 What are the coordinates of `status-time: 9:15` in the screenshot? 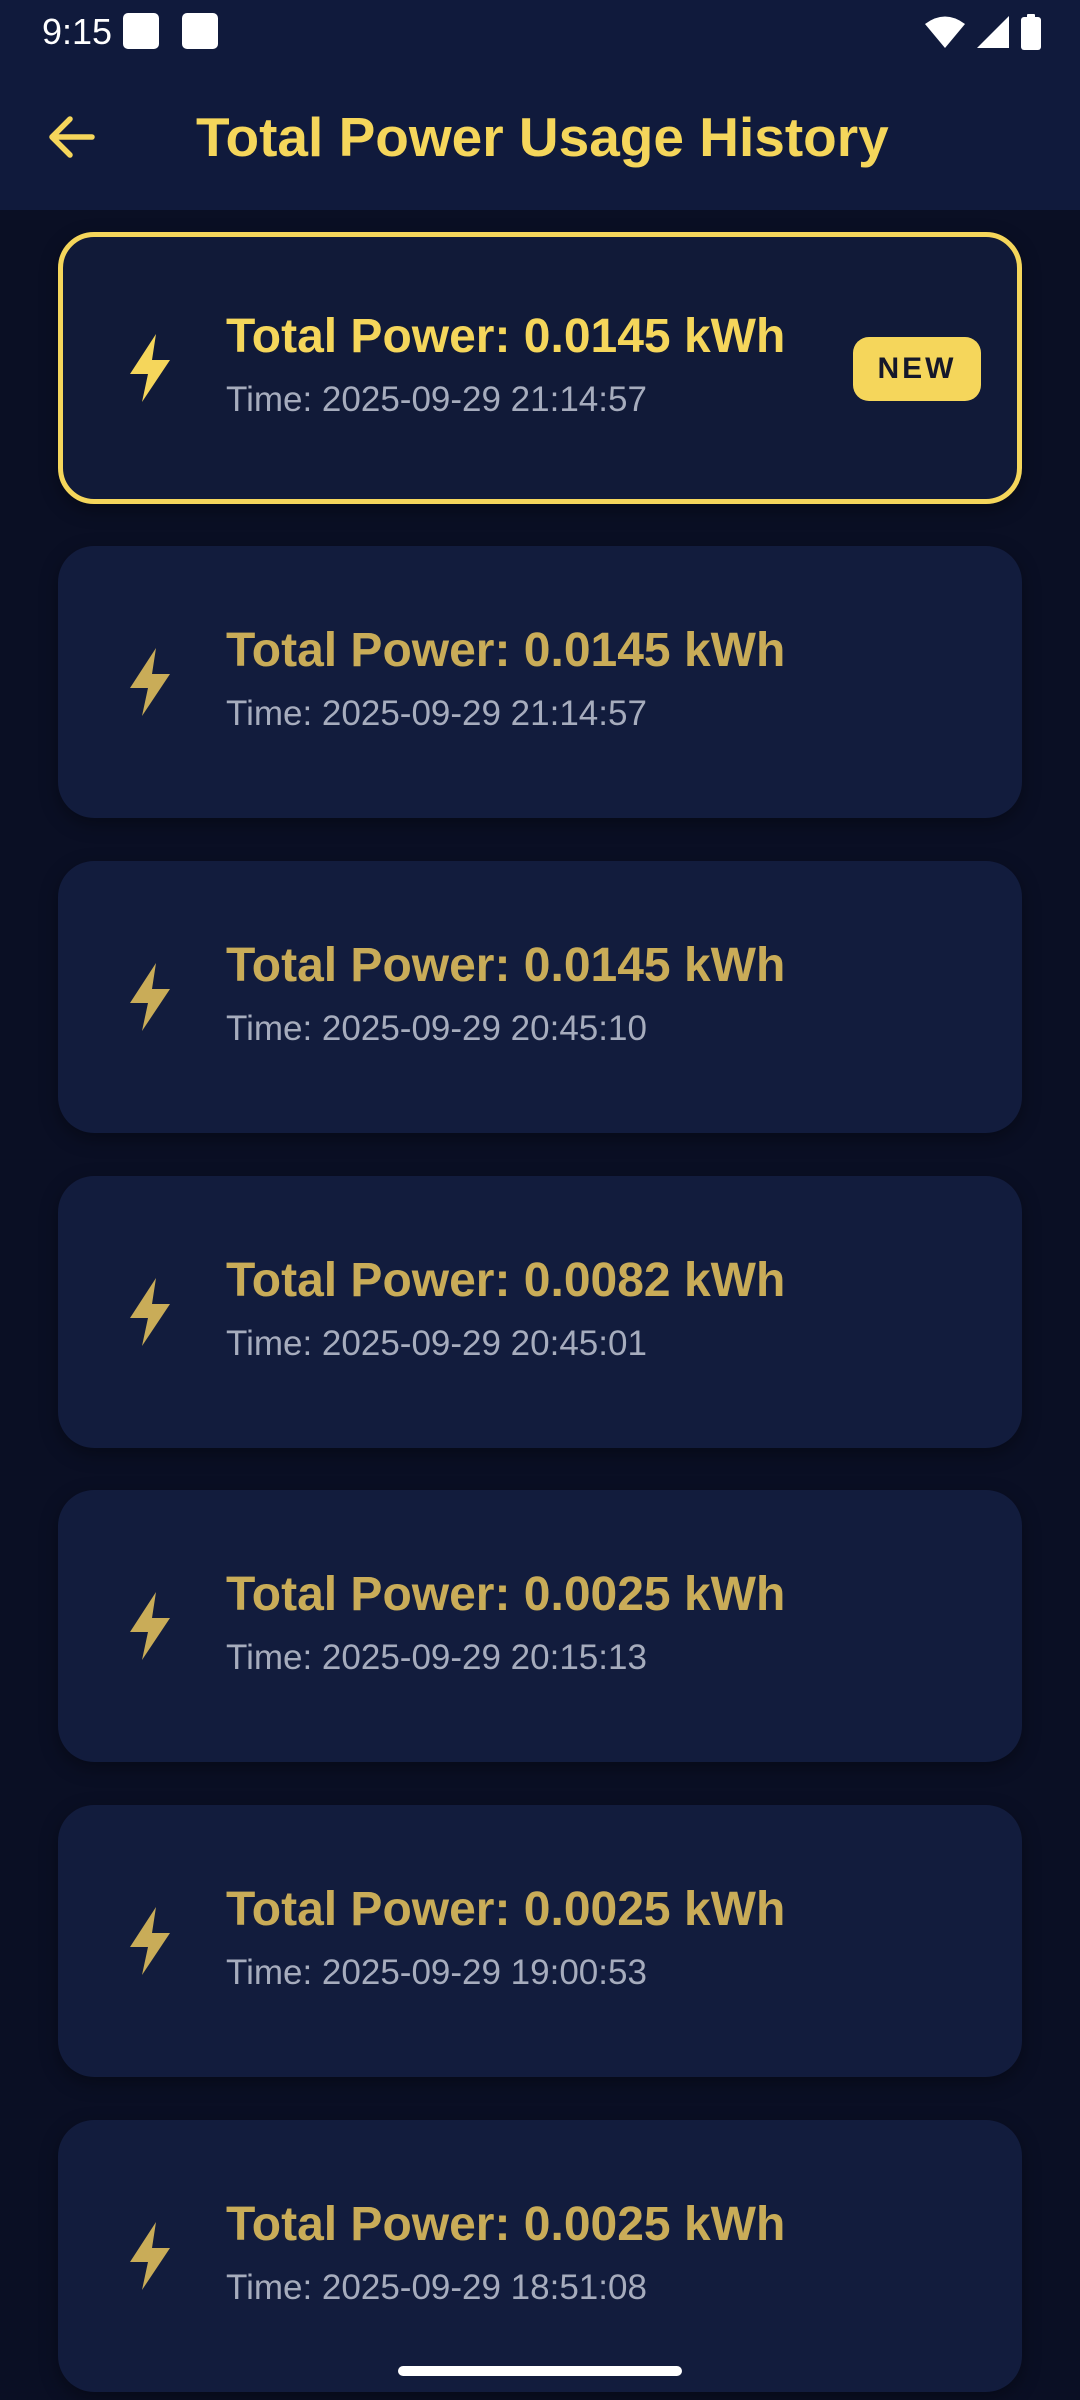 It's located at (77, 31).